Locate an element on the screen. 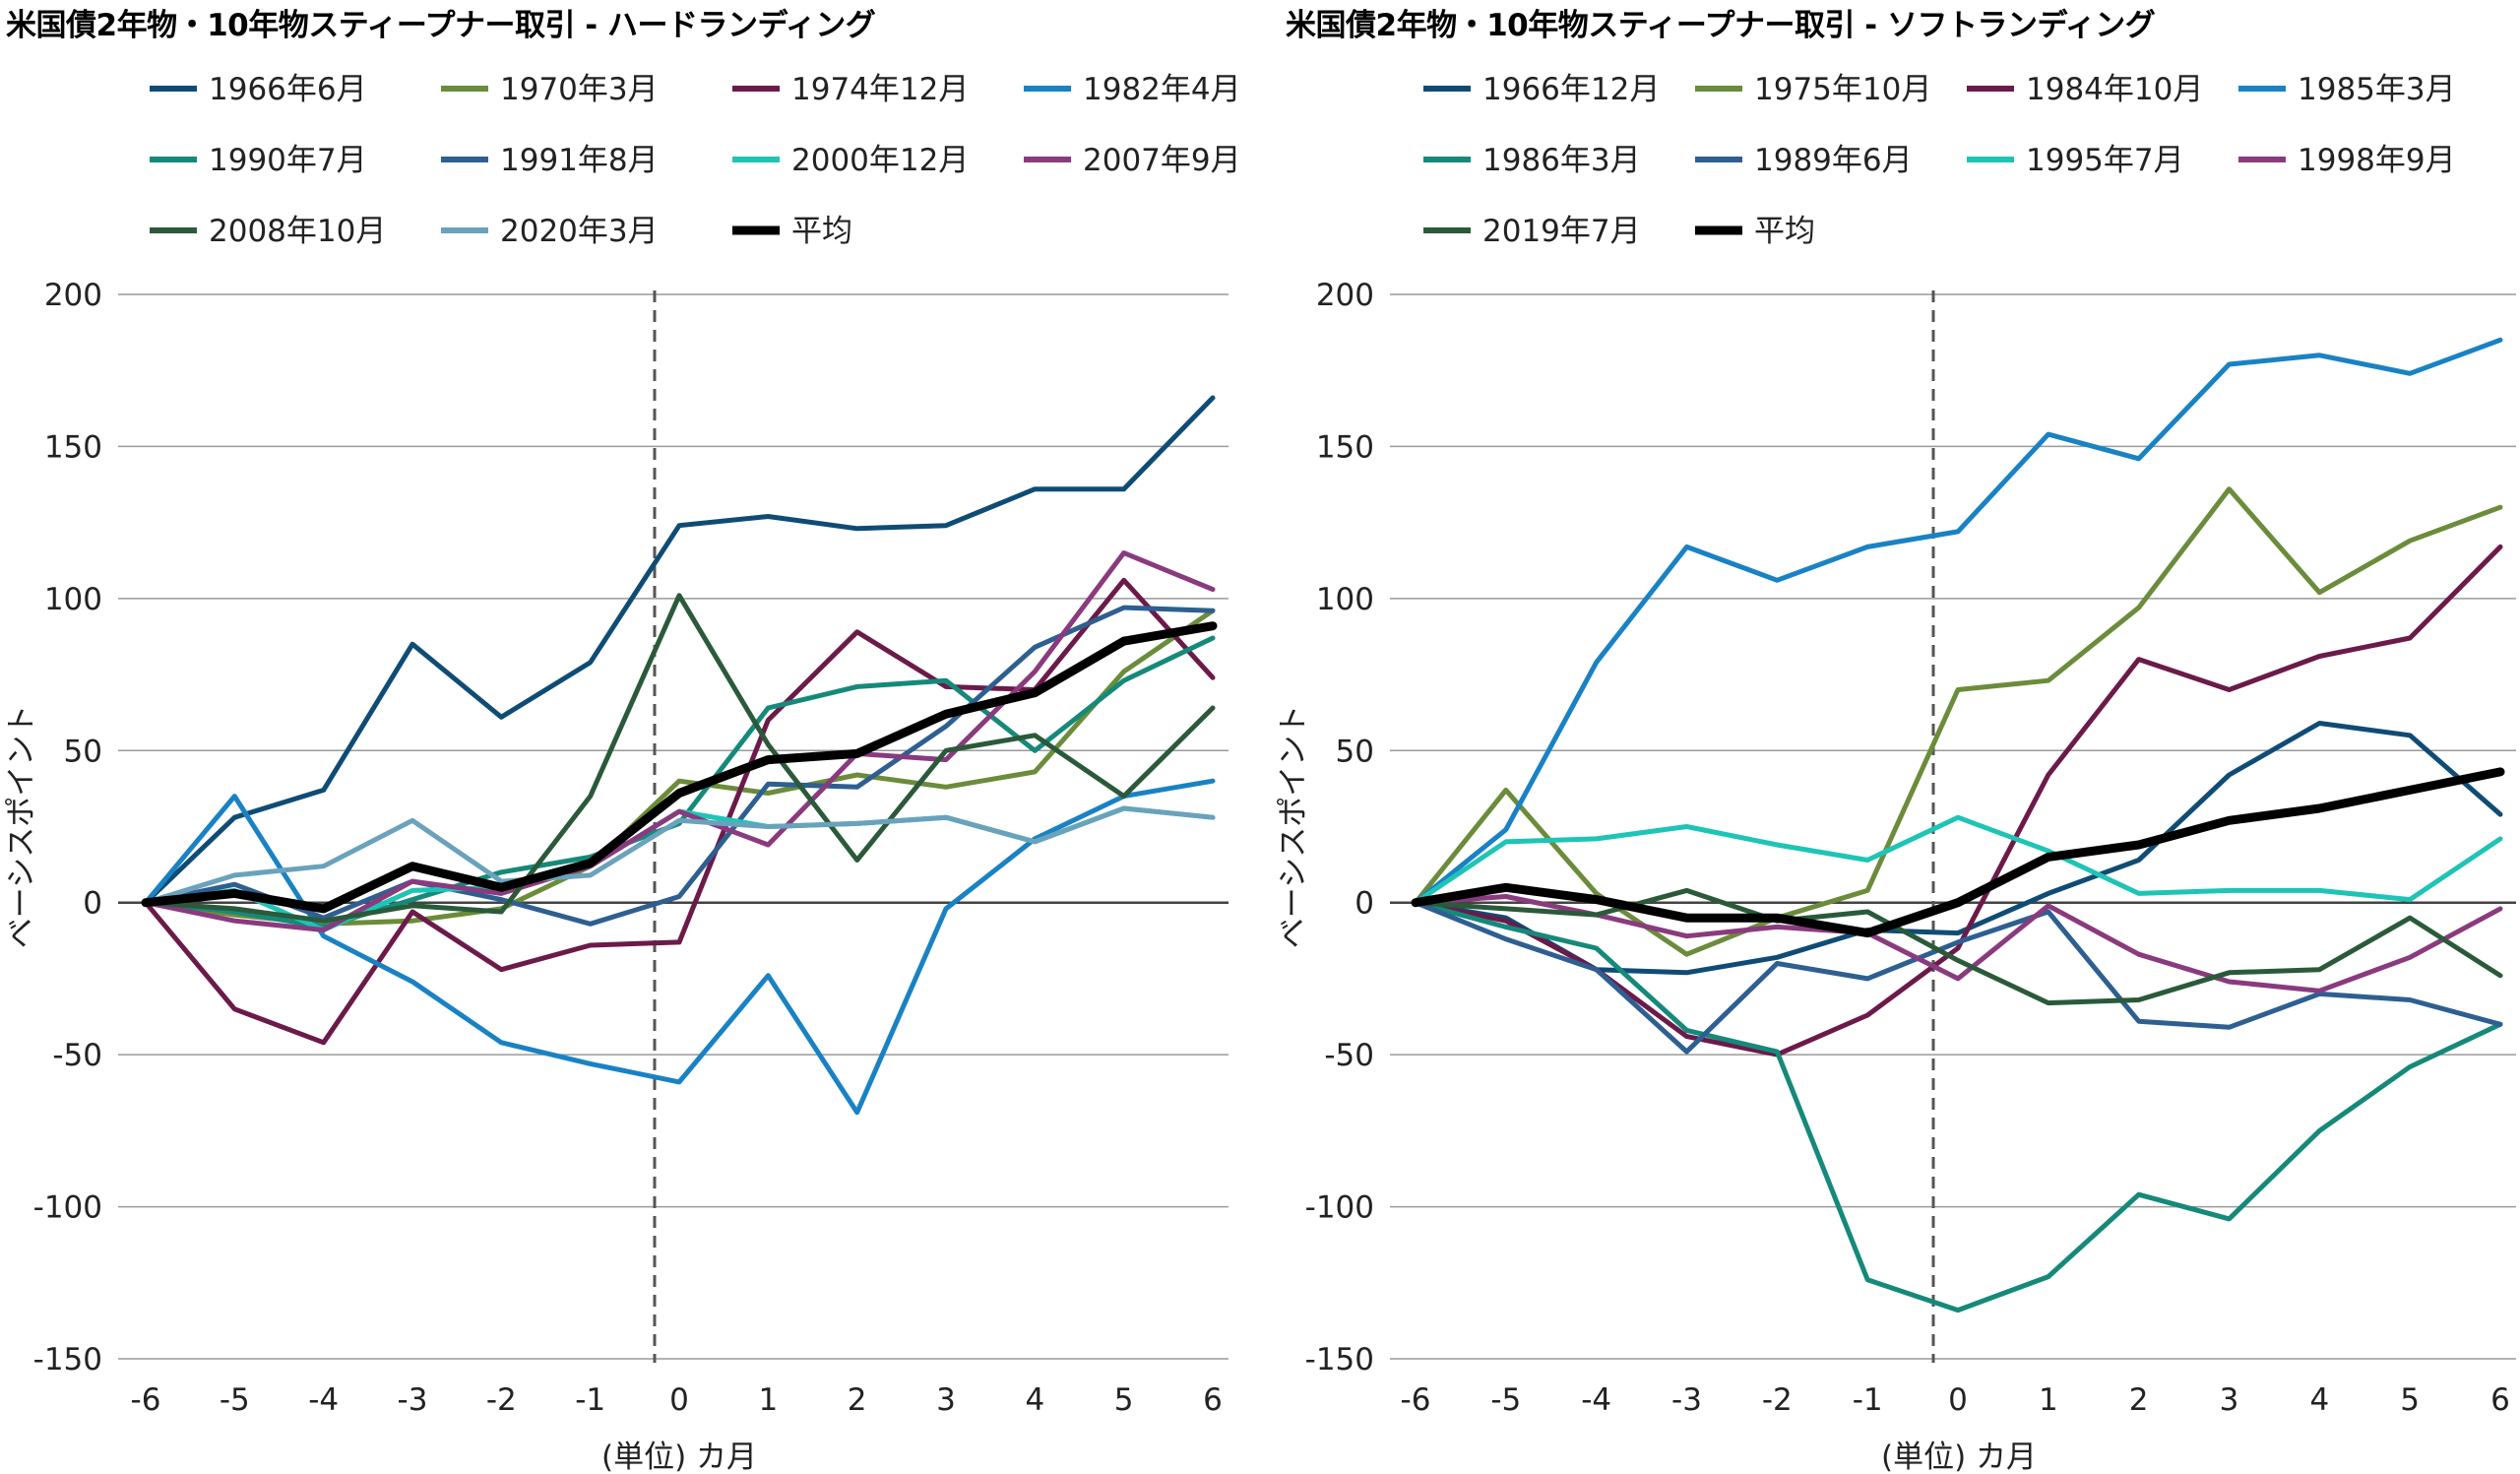 Image resolution: width=2520 pixels, height=1474 pixels. legend-label: 1975年10月 is located at coordinates (1842, 90).